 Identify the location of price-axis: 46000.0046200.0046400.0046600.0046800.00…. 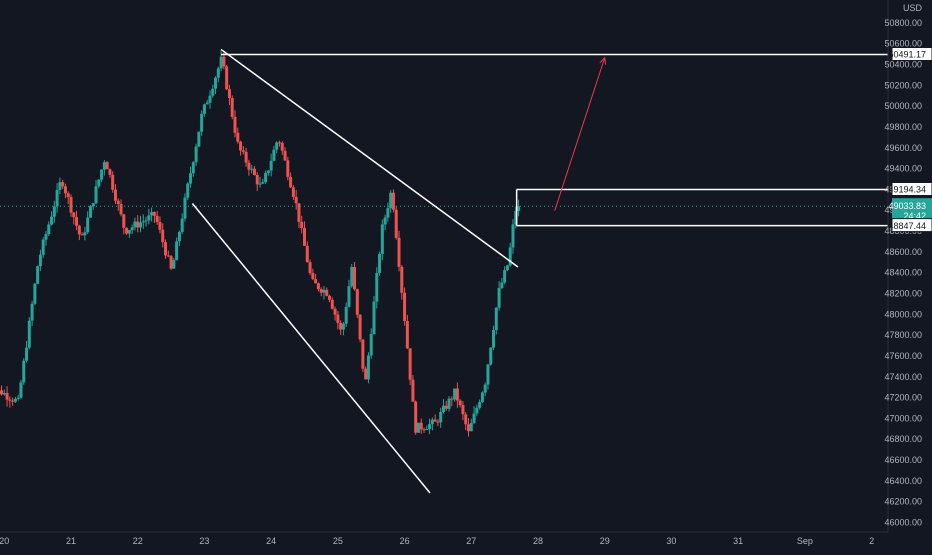
(908, 275).